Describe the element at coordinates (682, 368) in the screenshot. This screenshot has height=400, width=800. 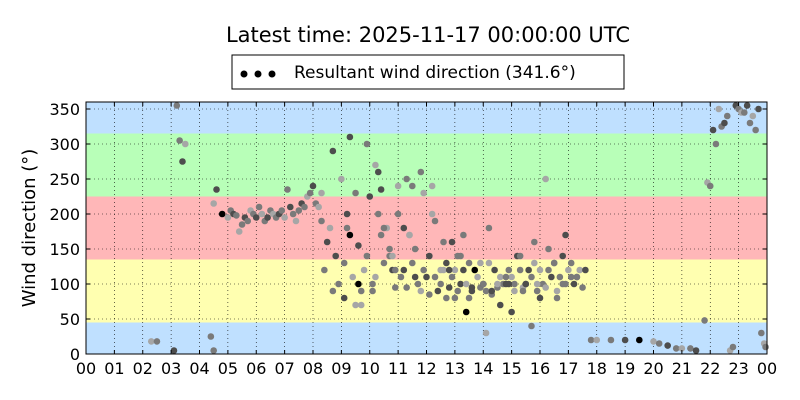
I see `x-tick-label: 21` at that location.